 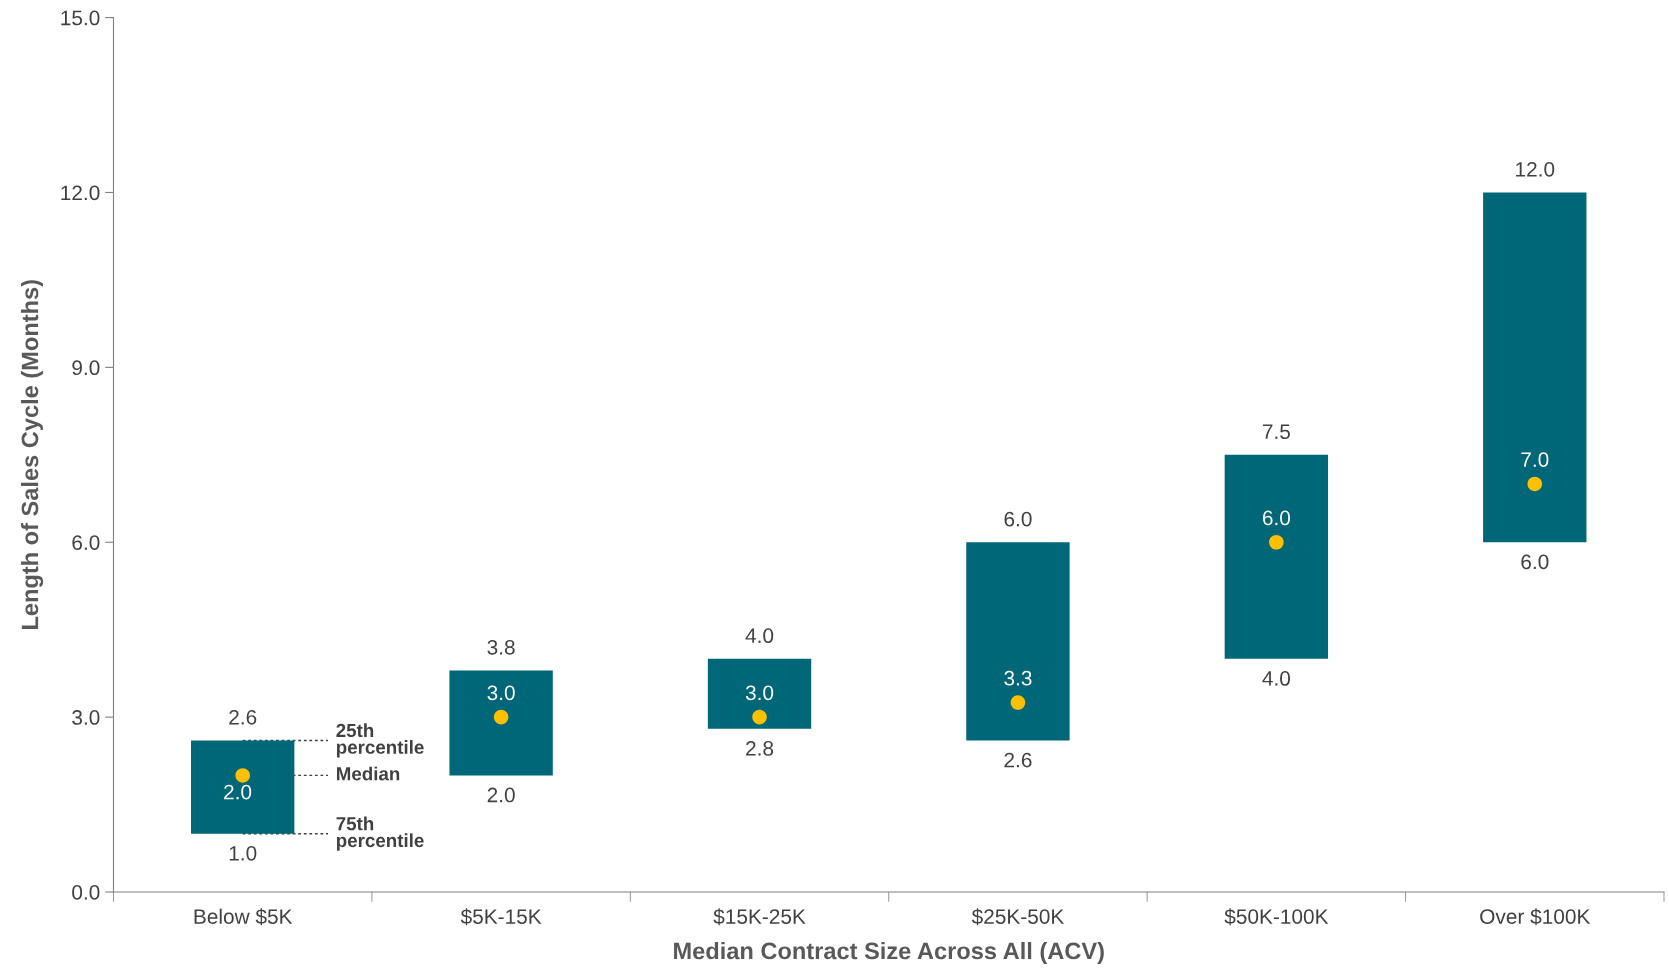 What do you see at coordinates (1535, 917) in the screenshot?
I see `x-tick-label: Over $100K` at bounding box center [1535, 917].